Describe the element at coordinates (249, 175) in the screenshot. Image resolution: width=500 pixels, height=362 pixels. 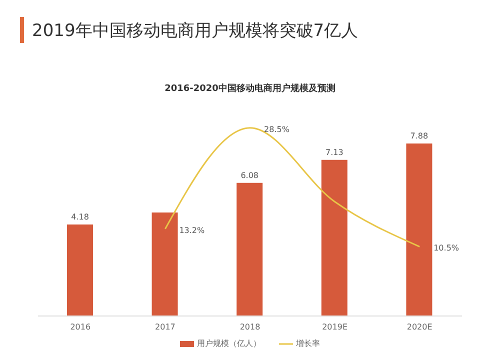
I see `data-label: 6.08` at that location.